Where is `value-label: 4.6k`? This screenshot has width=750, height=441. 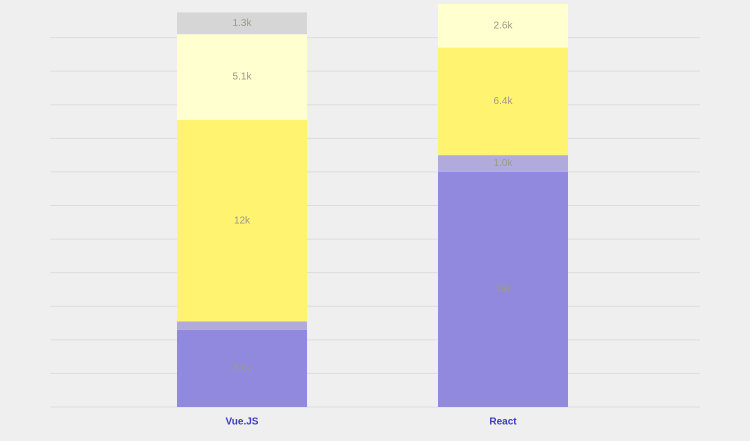 value-label: 4.6k is located at coordinates (243, 368).